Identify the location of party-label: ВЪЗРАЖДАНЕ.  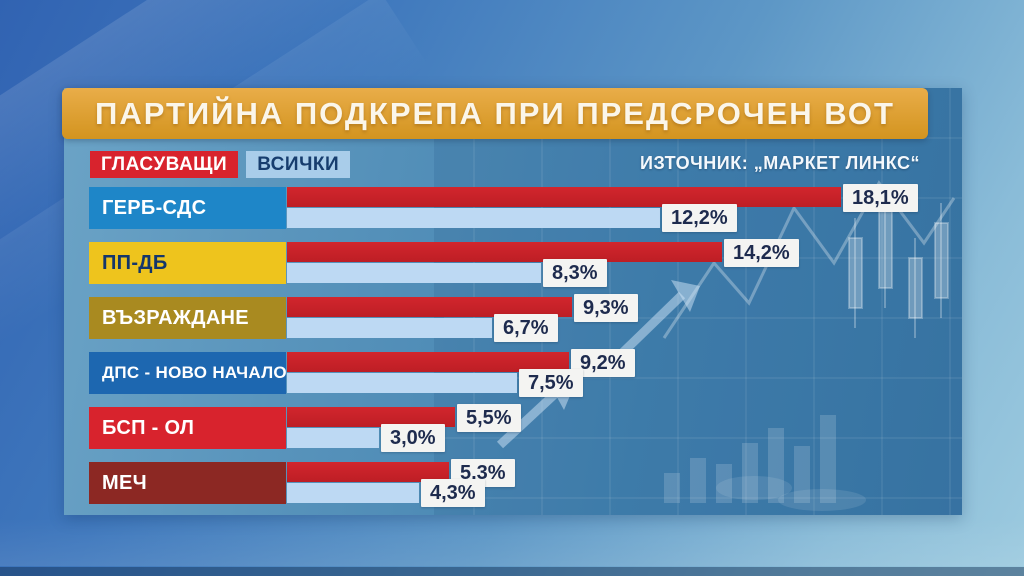
(187, 318).